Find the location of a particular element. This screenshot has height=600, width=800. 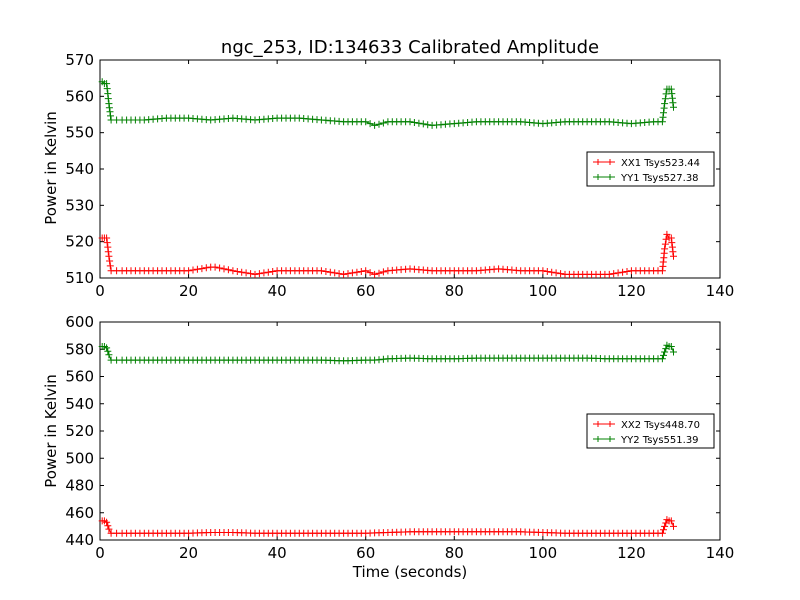

top-y-tick-label: 520 is located at coordinates (79, 242).